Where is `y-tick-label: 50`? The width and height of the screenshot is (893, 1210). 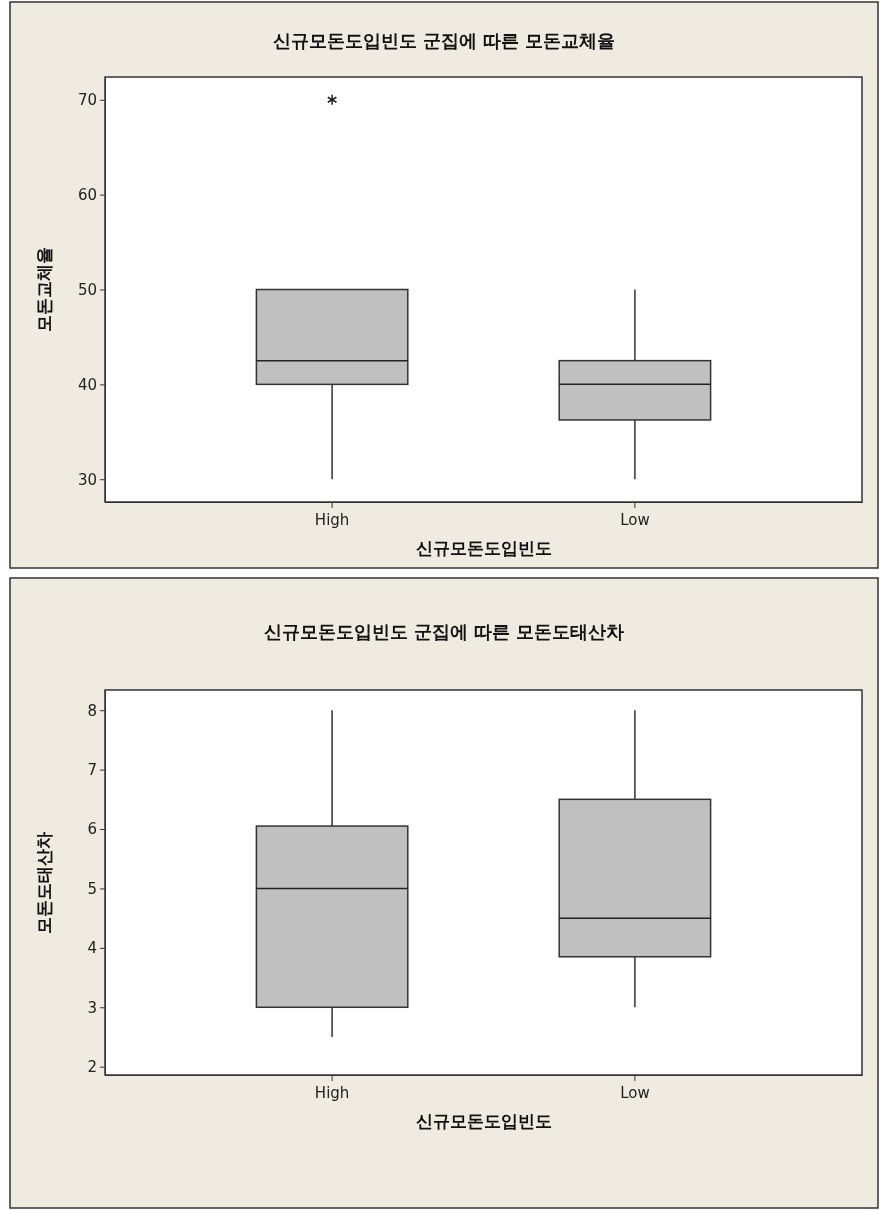 y-tick-label: 50 is located at coordinates (87, 289).